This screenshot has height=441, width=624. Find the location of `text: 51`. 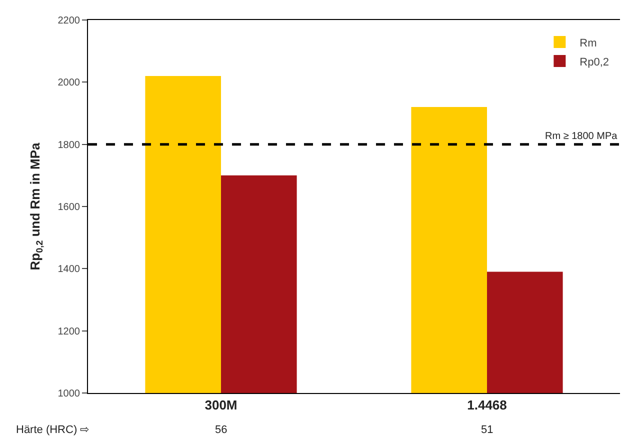

text: 51 is located at coordinates (487, 430).